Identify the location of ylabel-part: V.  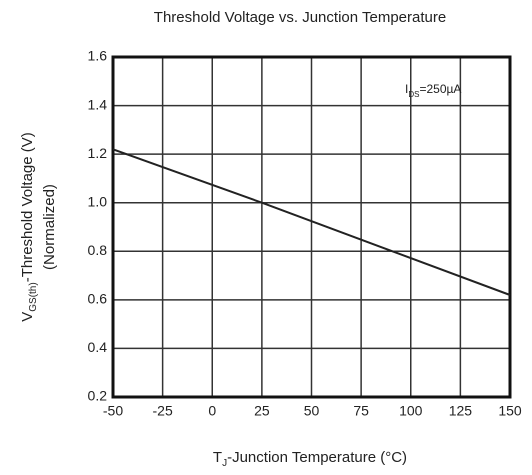
(27, 317).